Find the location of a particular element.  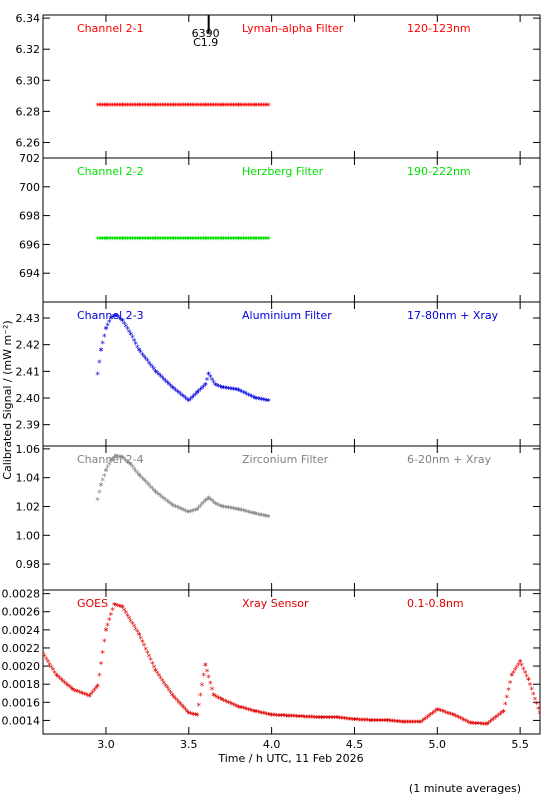

y-tick-label: 0.98 is located at coordinates (28, 564).